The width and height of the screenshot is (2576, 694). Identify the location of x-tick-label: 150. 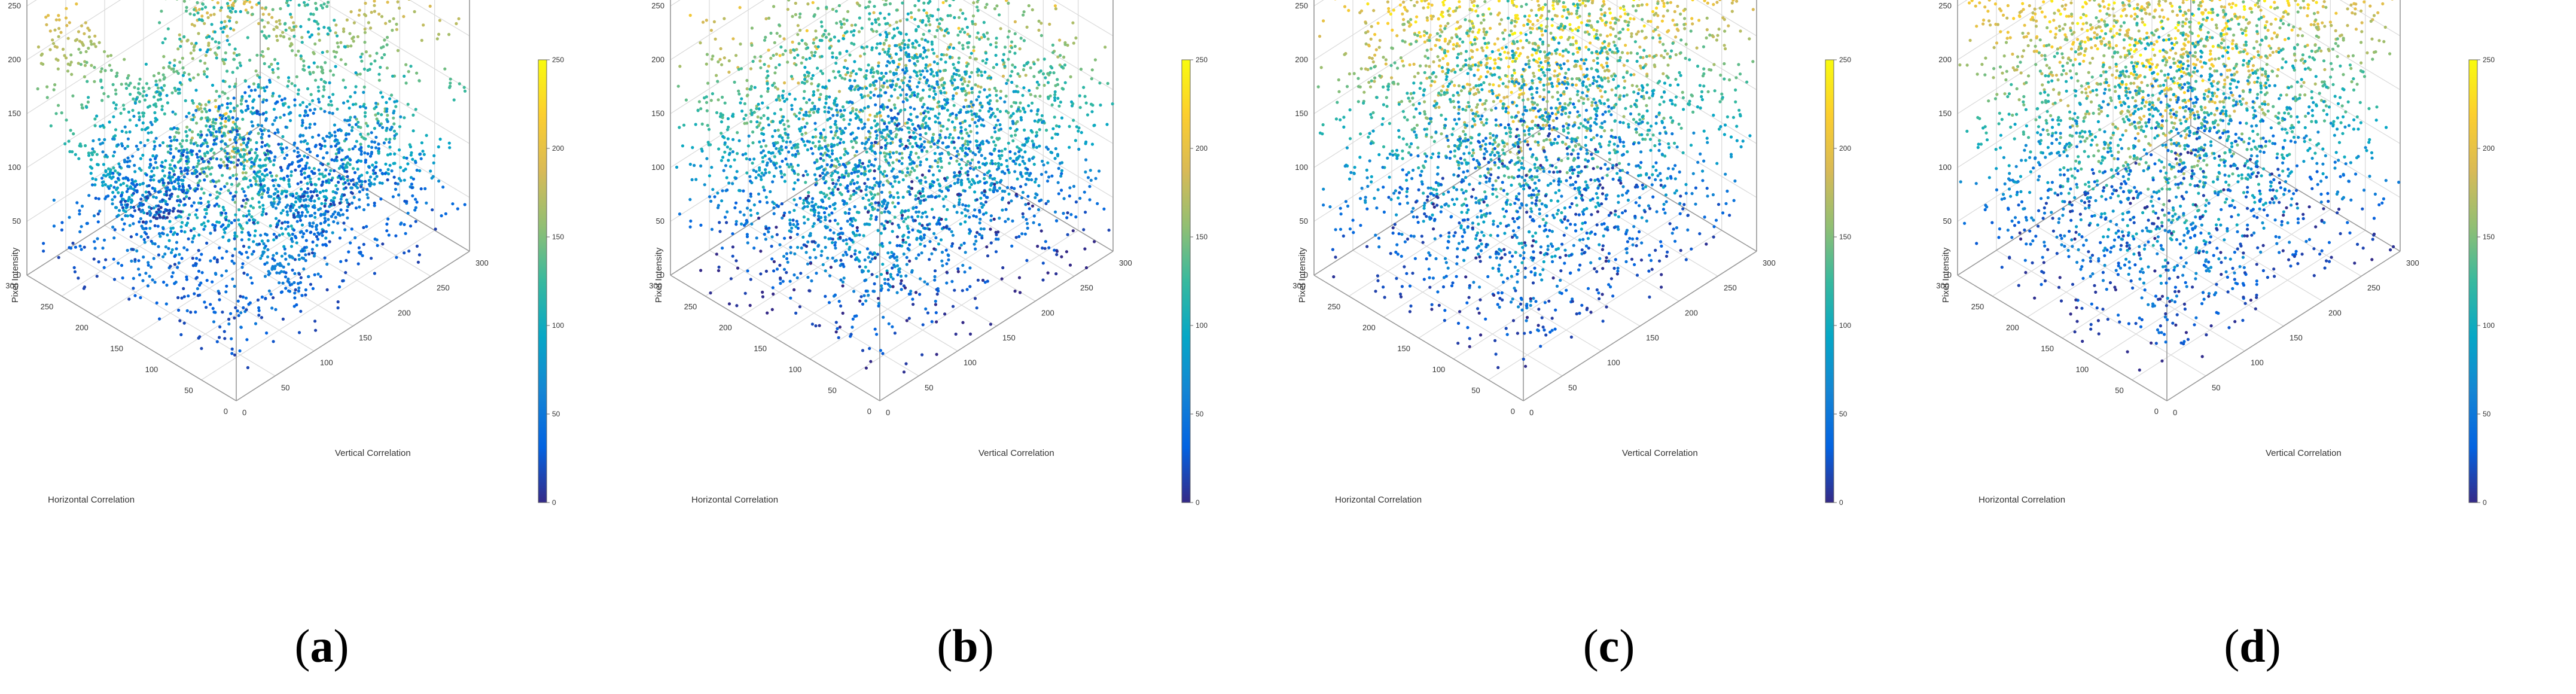
(761, 348).